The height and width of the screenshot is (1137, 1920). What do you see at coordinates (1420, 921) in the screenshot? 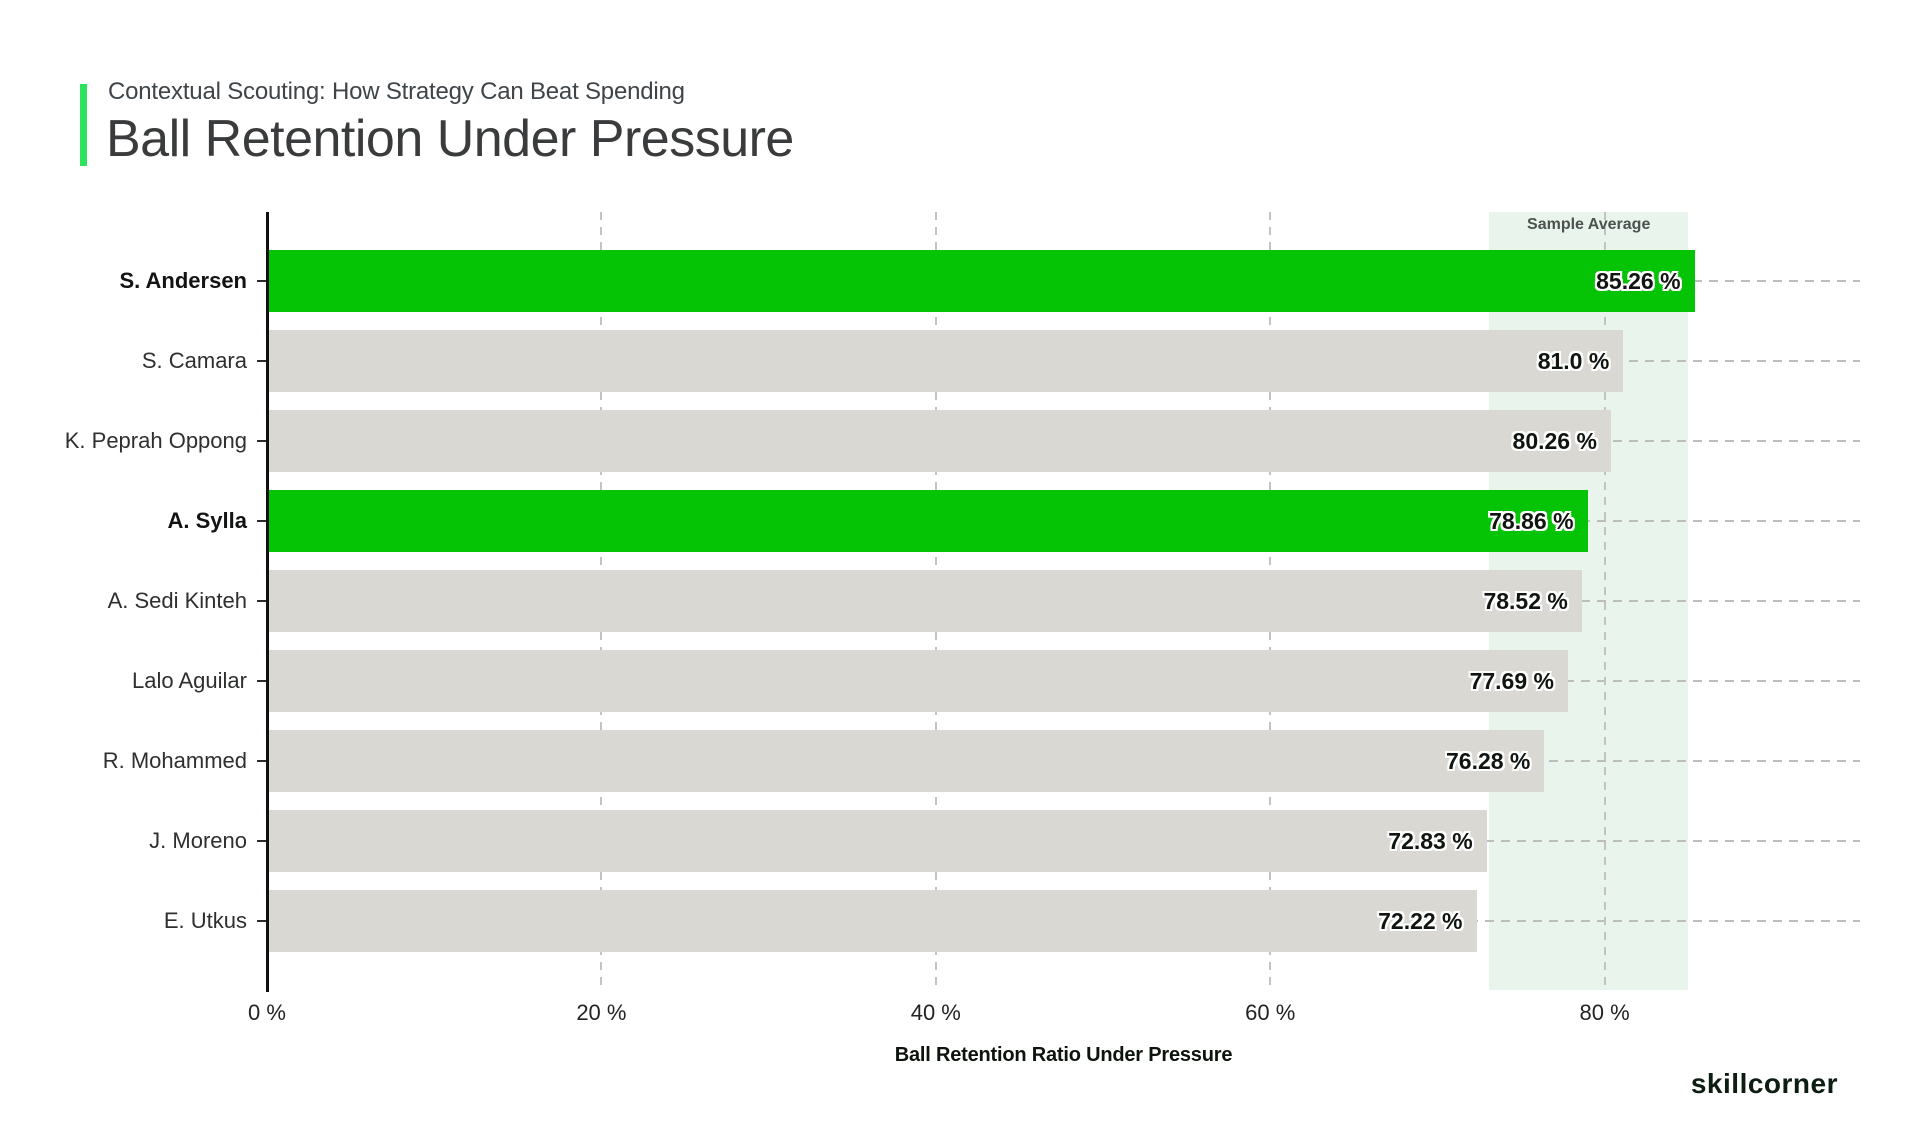
I see `bar-value-label: 72.22 %` at bounding box center [1420, 921].